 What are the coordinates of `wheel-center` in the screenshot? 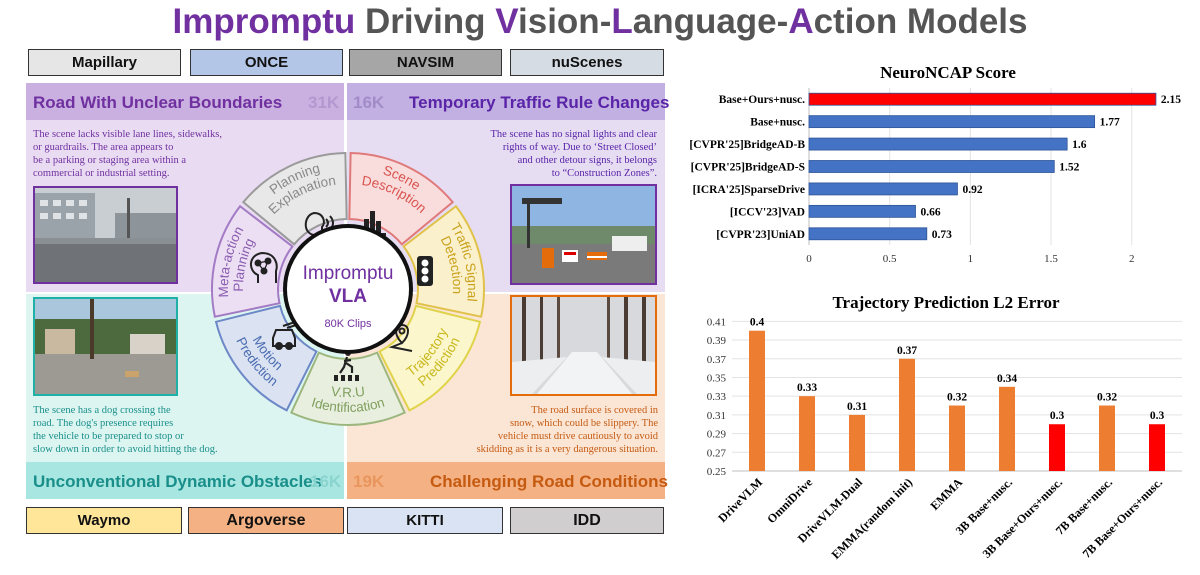 It's located at (348, 289).